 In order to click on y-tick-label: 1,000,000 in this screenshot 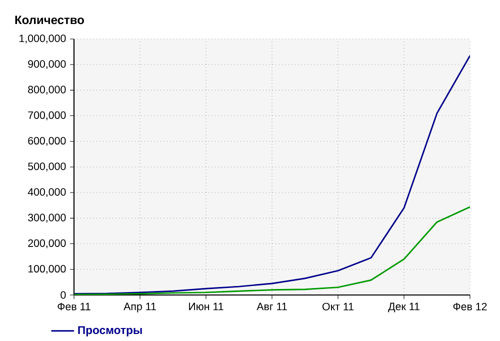, I will do `click(43, 39)`.